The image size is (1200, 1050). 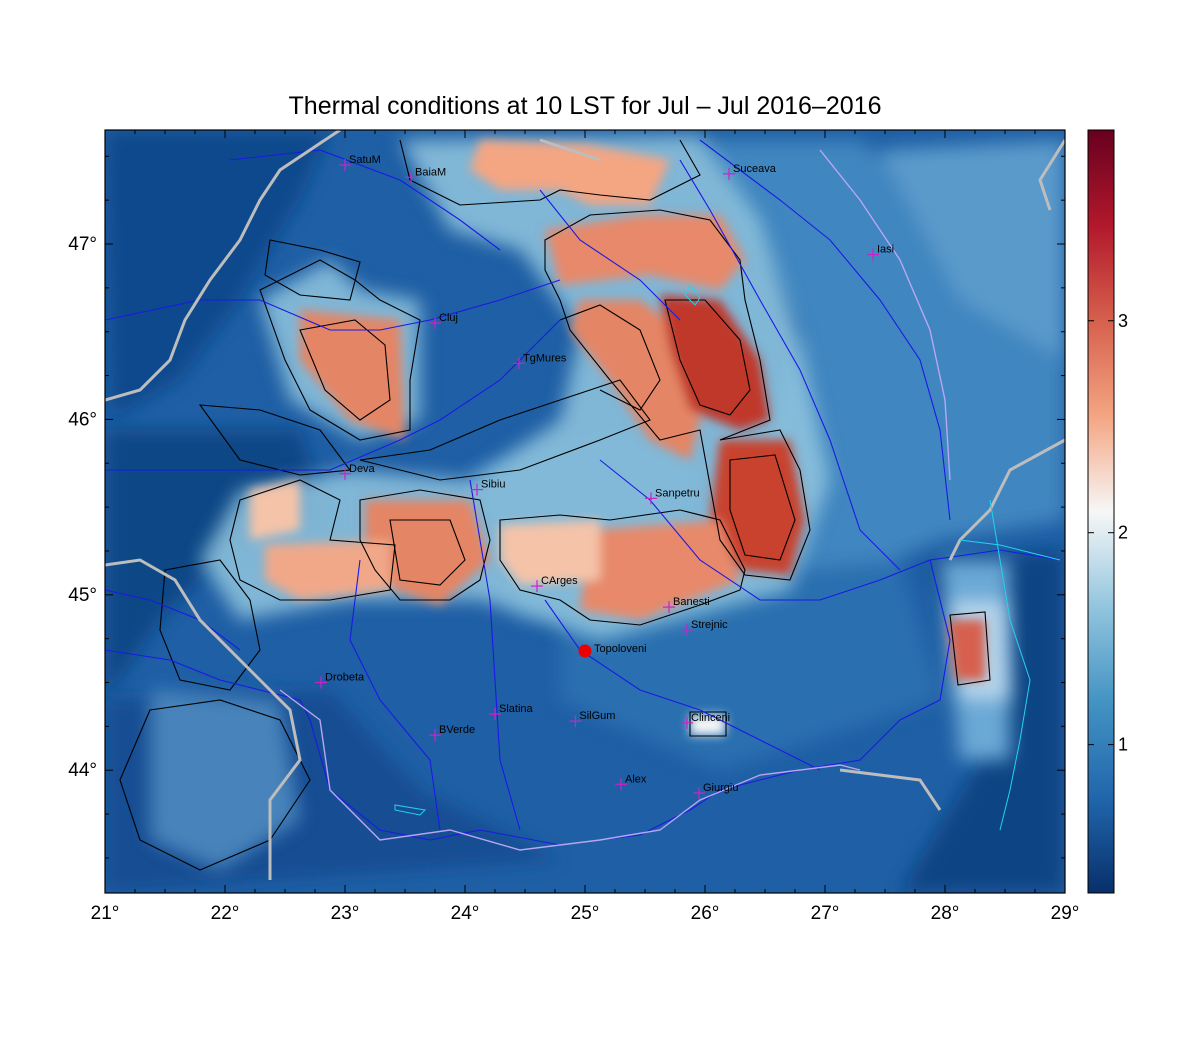 What do you see at coordinates (1108, 533) in the screenshot?
I see `colorbar-ticks: 1 2 3` at bounding box center [1108, 533].